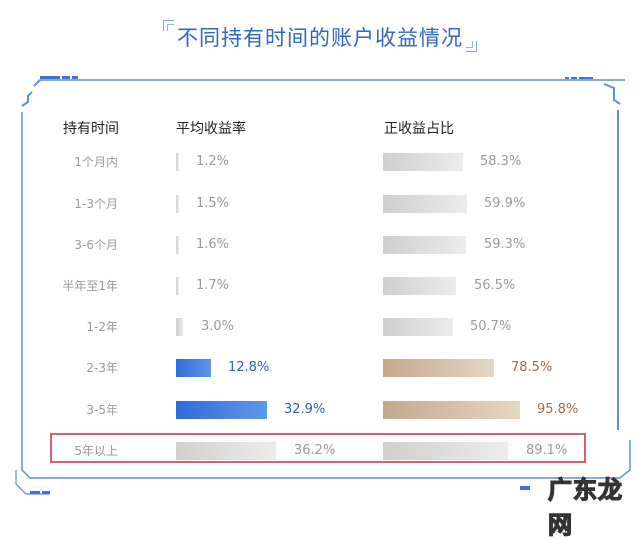  What do you see at coordinates (320, 327) in the screenshot?
I see `table-row: 1-2年 3.0% 50.7%` at bounding box center [320, 327].